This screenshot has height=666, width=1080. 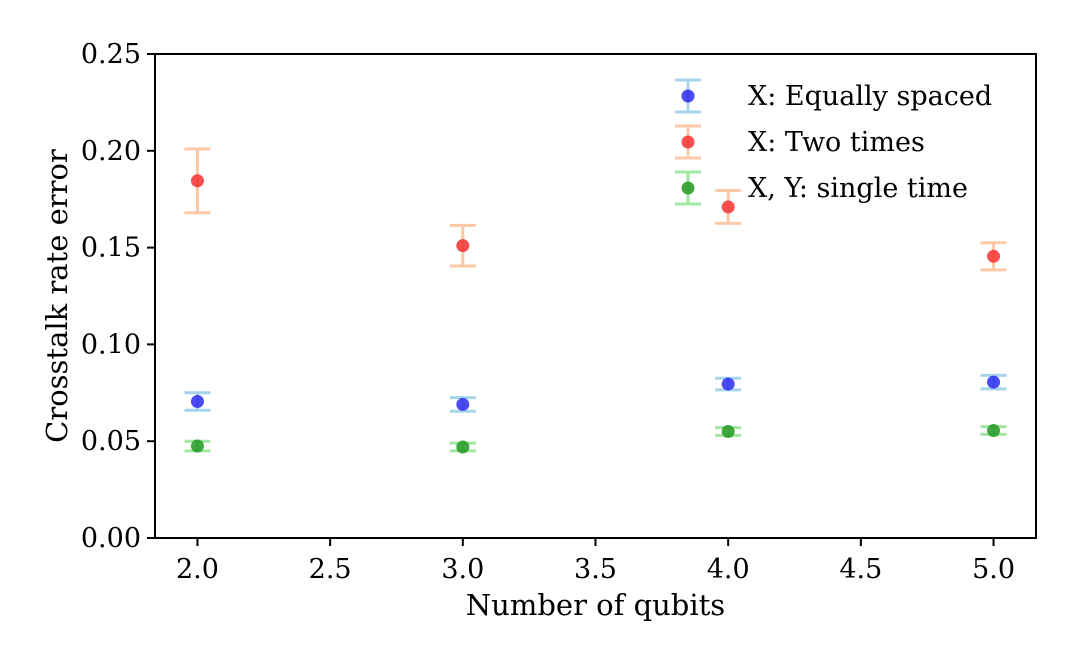 What do you see at coordinates (595, 569) in the screenshot?
I see `x-tick-label: 3.5` at bounding box center [595, 569].